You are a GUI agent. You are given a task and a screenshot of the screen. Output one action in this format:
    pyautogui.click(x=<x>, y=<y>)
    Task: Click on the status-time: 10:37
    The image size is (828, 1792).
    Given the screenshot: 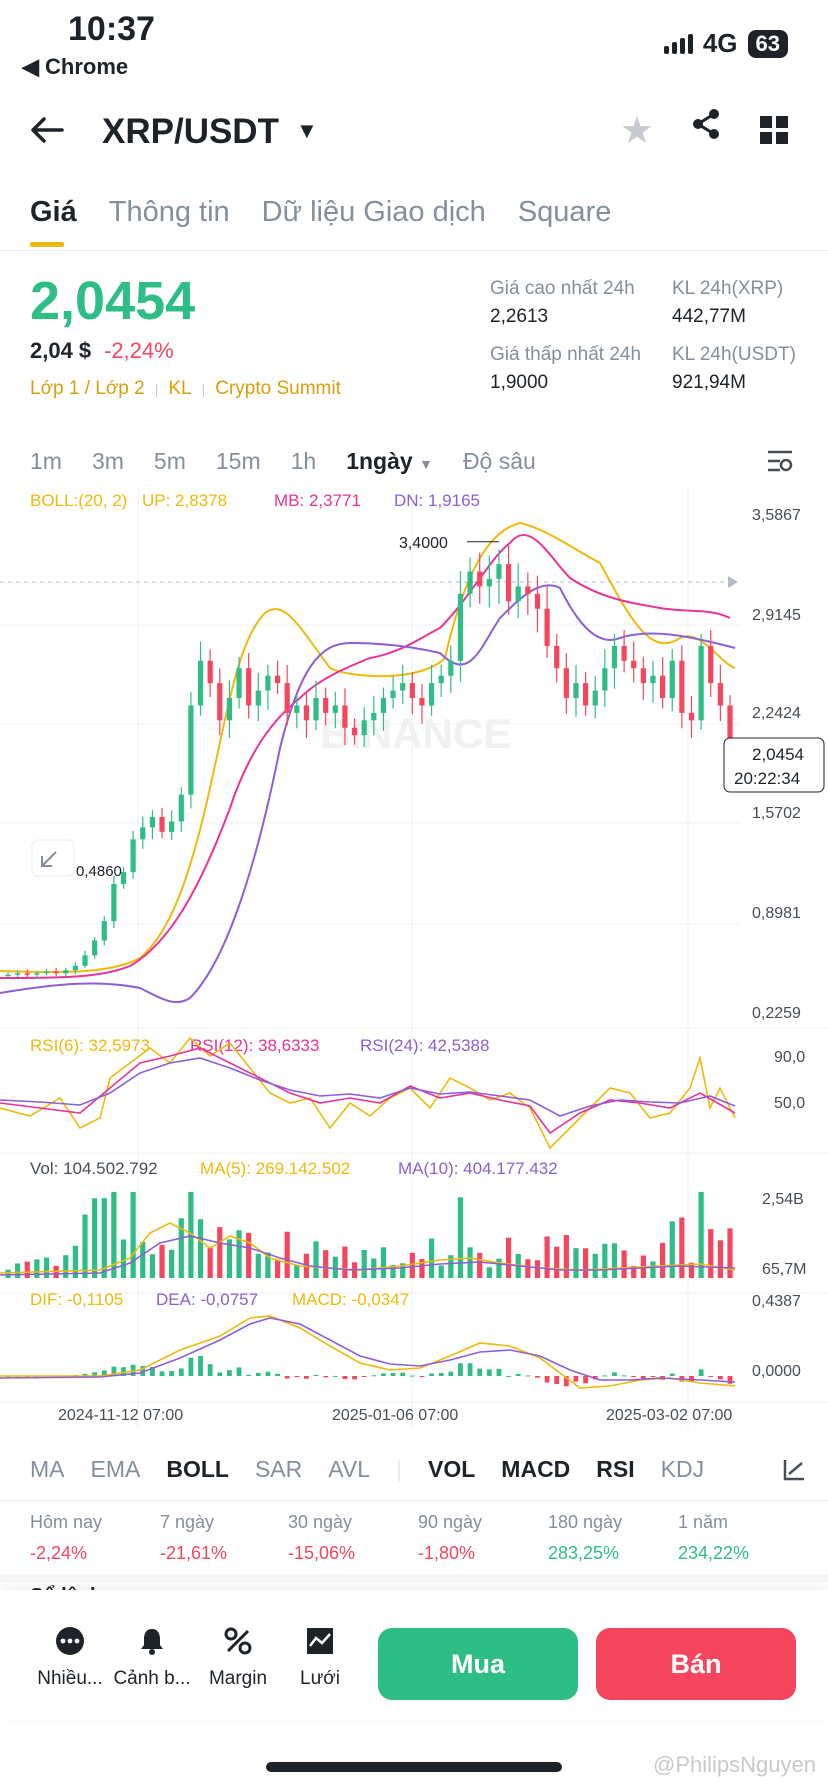 What is the action you would take?
    pyautogui.click(x=111, y=29)
    